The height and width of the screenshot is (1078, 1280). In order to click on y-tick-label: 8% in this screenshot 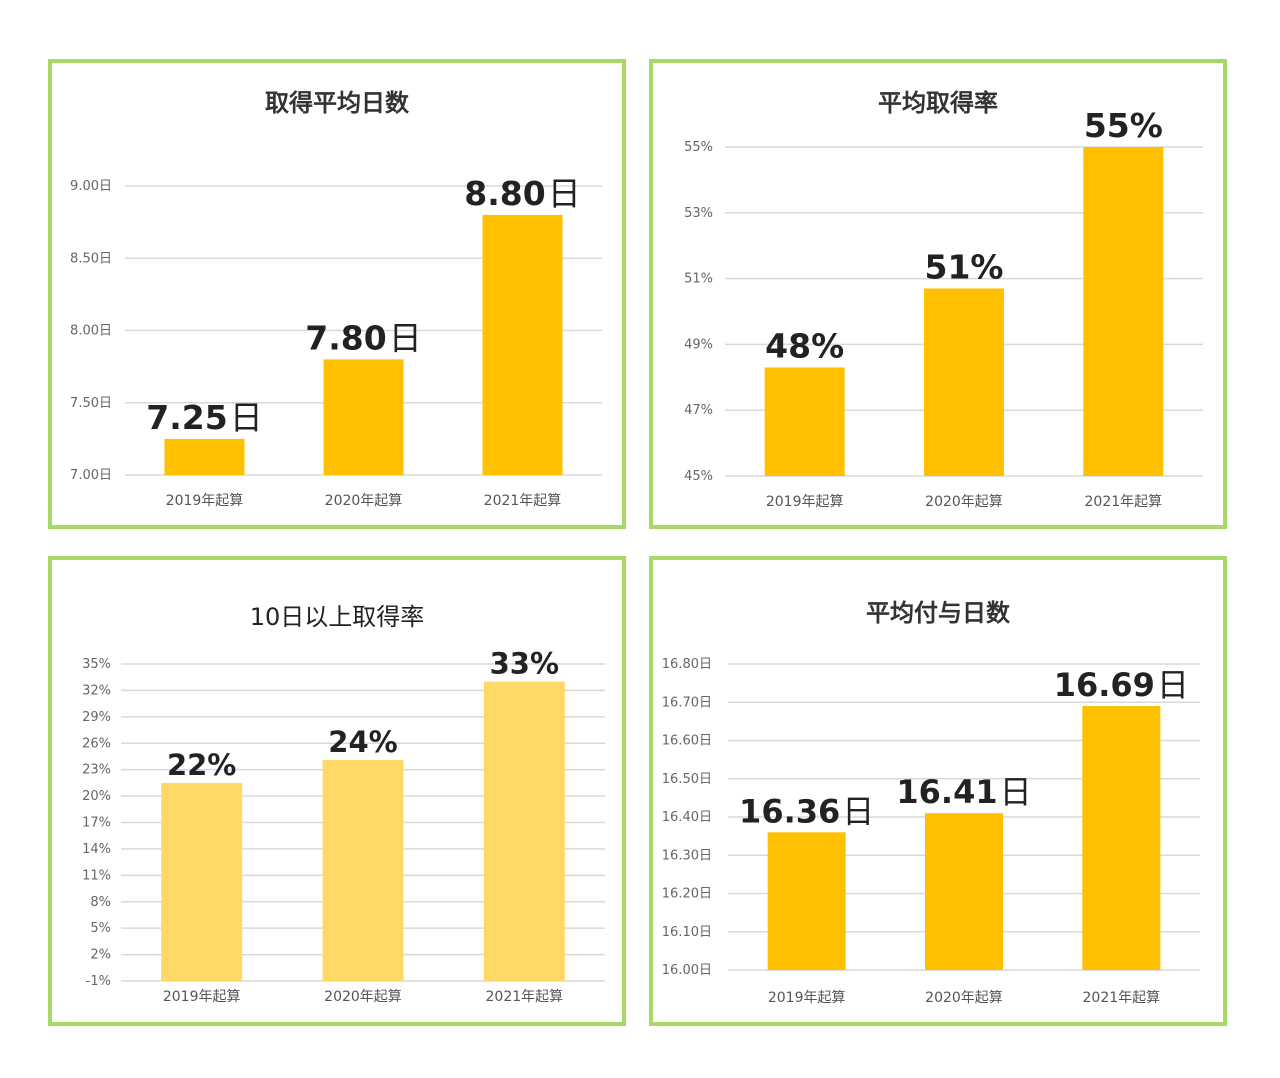, I will do `click(100, 902)`.